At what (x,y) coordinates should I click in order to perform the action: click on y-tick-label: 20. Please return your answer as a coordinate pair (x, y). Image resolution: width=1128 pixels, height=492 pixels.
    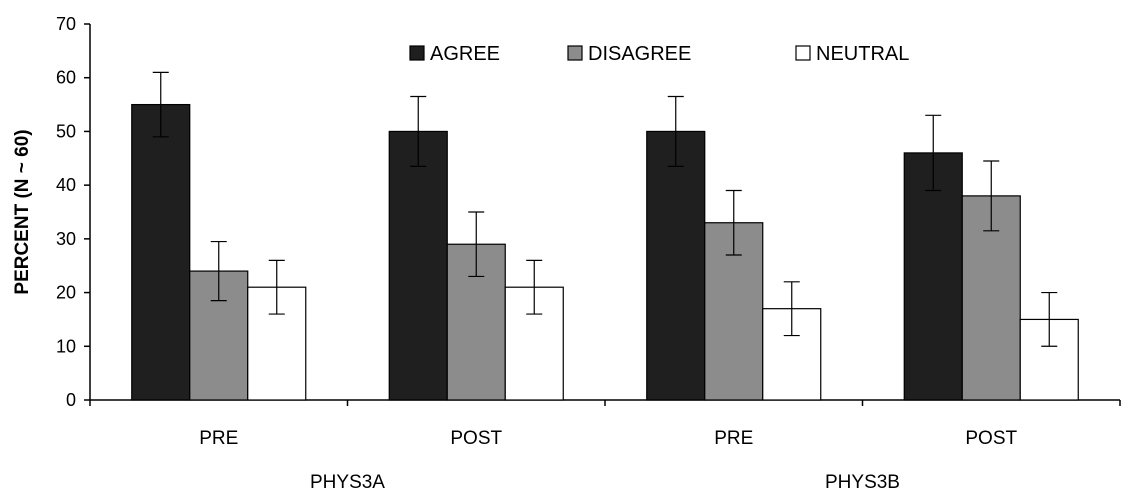
    Looking at the image, I should click on (66, 293).